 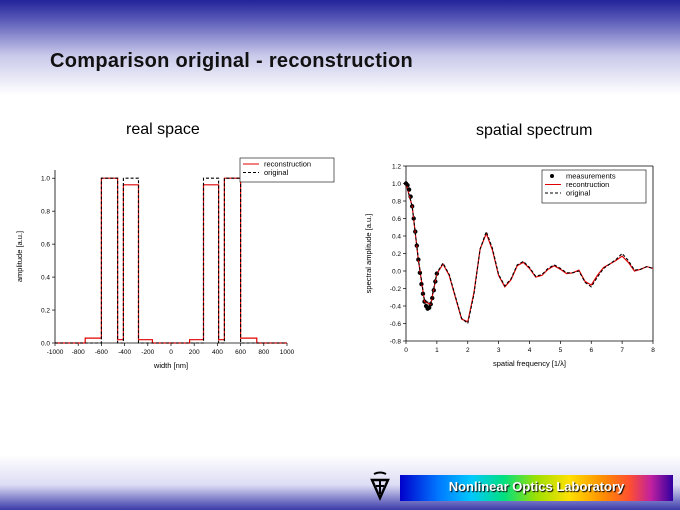 What do you see at coordinates (232, 61) in the screenshot?
I see `slide-title: Comparison original - reconstruction` at bounding box center [232, 61].